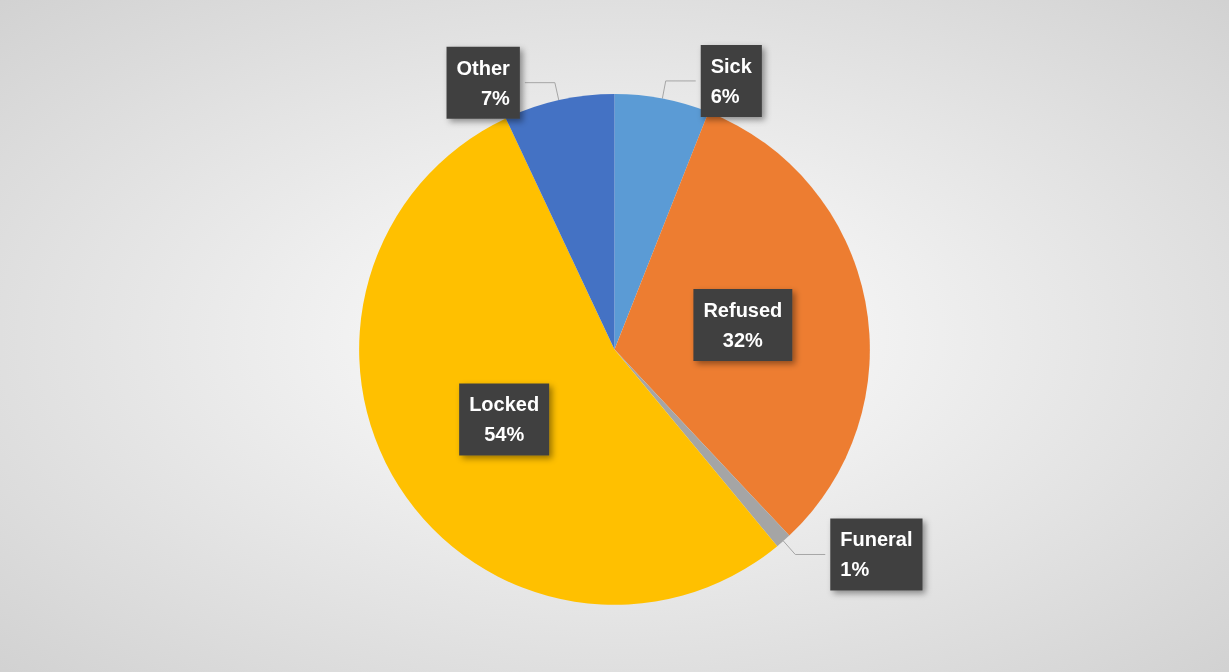 This screenshot has width=1229, height=672. I want to click on slice-label: Sick, so click(731, 65).